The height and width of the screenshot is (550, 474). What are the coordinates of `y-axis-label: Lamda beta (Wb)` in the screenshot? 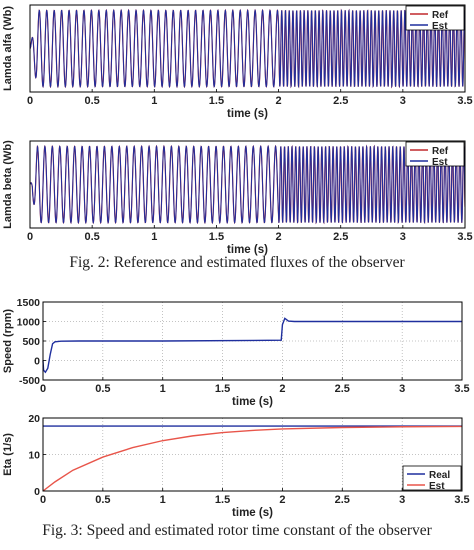 It's located at (8, 184).